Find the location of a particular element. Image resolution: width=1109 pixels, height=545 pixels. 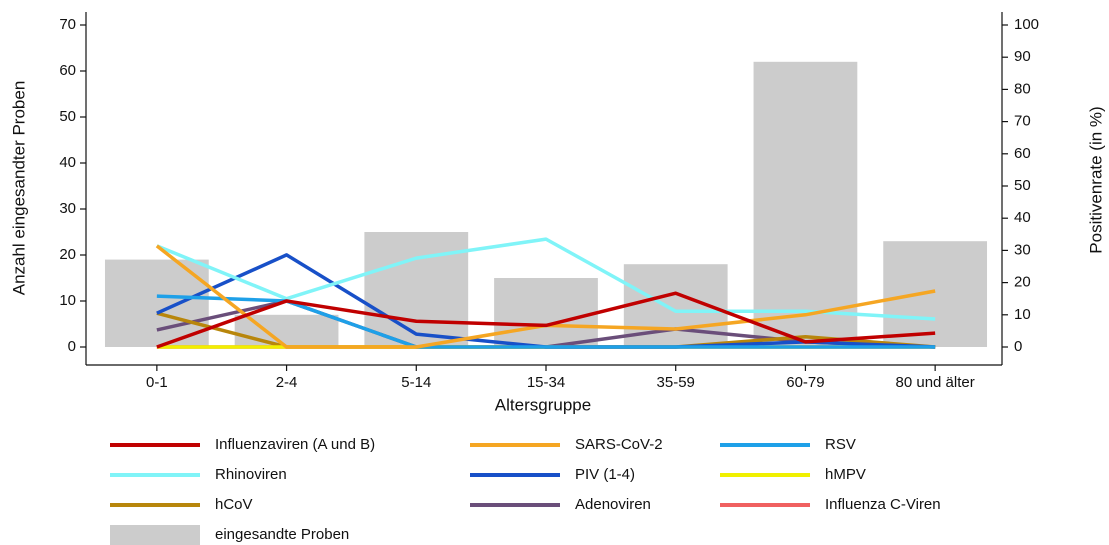

y-tick-label: 40 is located at coordinates (67, 162).